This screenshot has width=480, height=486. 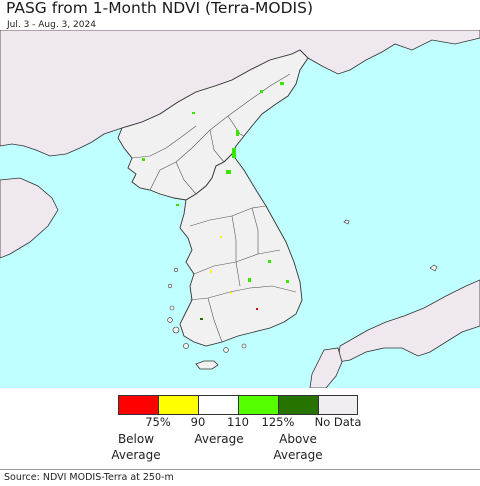 What do you see at coordinates (158, 422) in the screenshot?
I see `legend-tick-75: 75%` at bounding box center [158, 422].